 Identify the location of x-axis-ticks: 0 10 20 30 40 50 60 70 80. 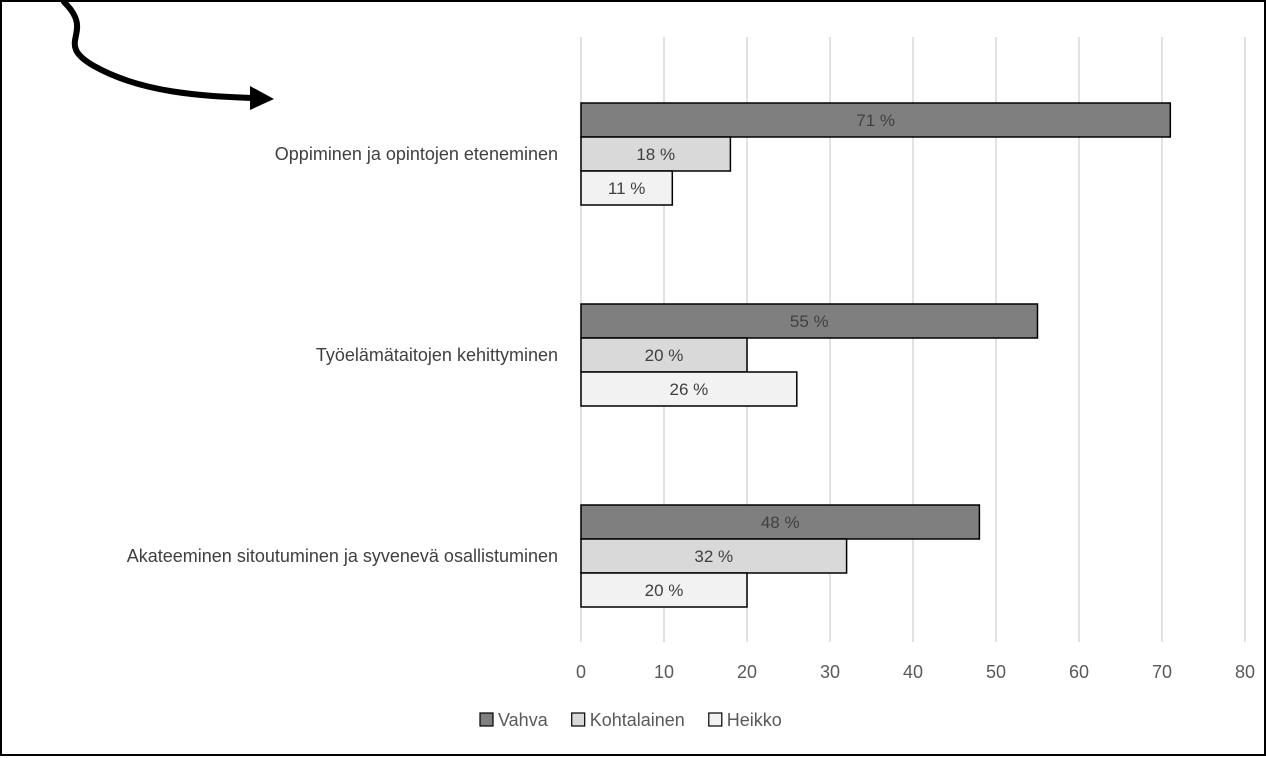
(915, 672).